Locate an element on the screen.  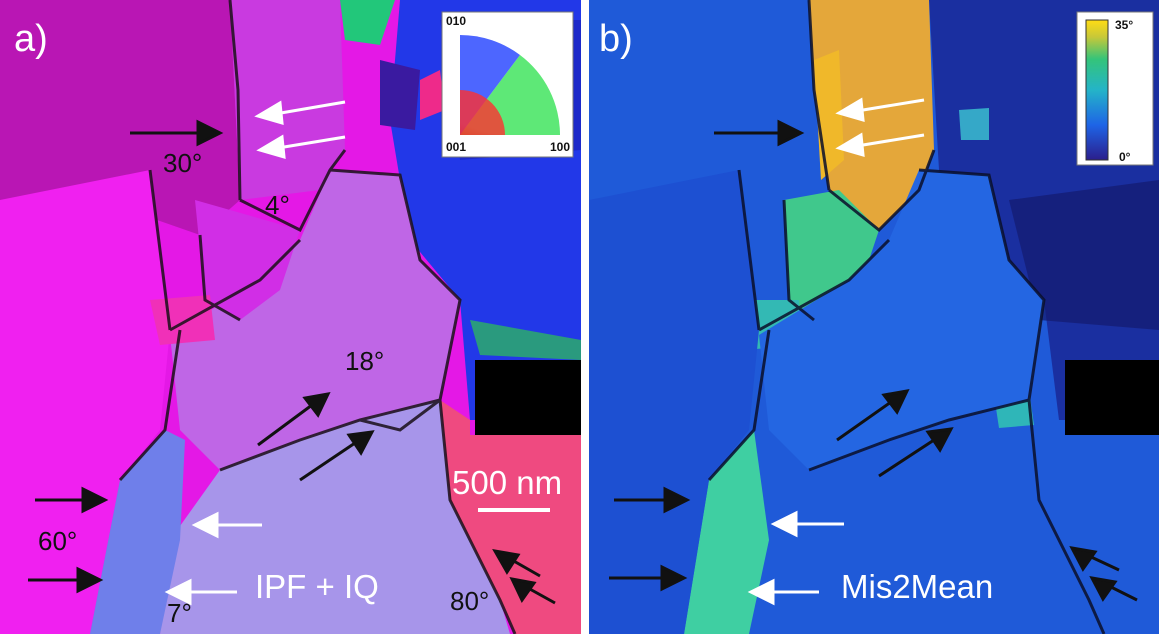
angle-label: 60° is located at coordinates (58, 541).